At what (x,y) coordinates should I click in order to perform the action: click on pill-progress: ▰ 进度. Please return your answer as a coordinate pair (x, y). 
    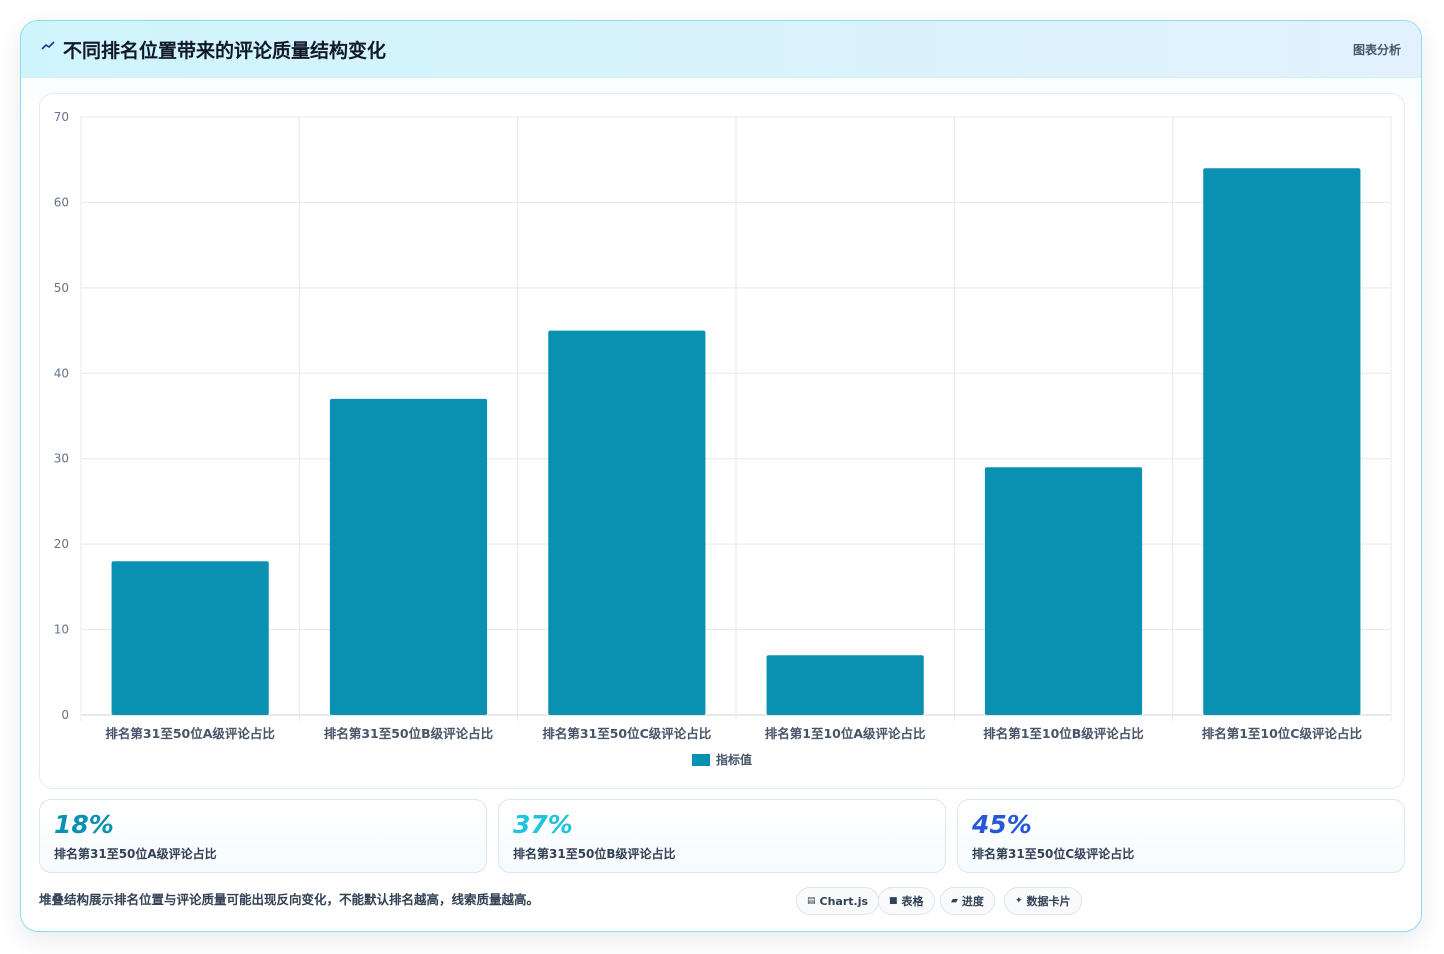
    Looking at the image, I should click on (967, 901).